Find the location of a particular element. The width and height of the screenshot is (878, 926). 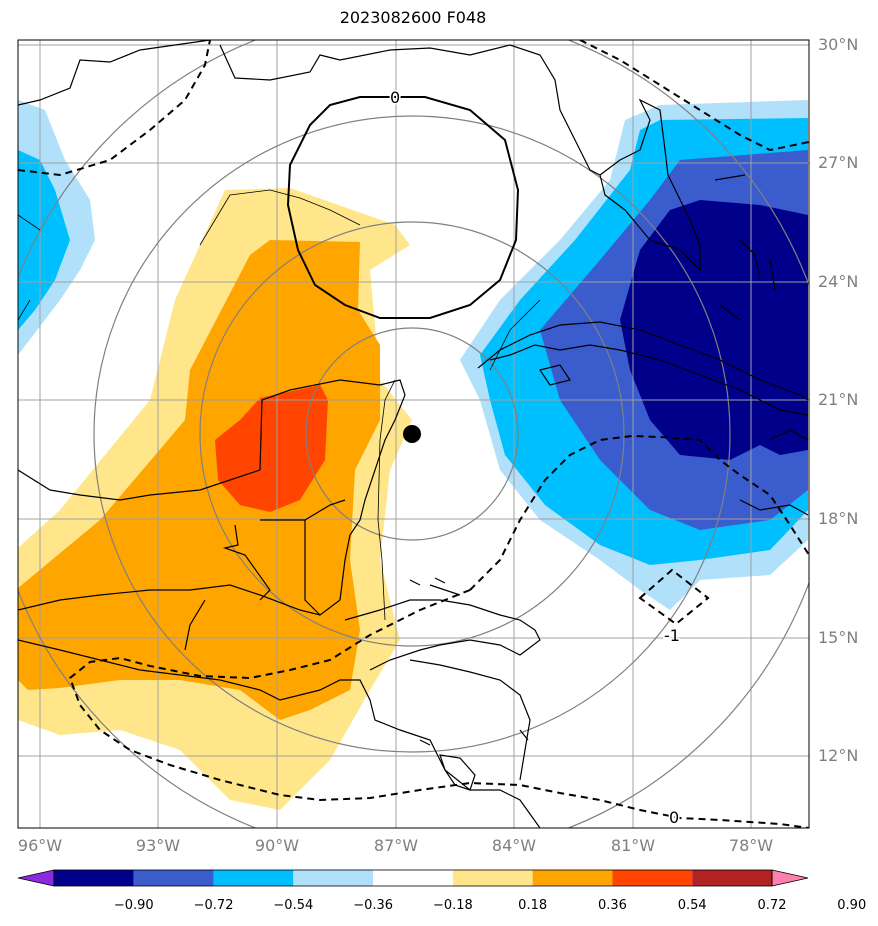

contour-label-zero-top: 0 is located at coordinates (395, 97).